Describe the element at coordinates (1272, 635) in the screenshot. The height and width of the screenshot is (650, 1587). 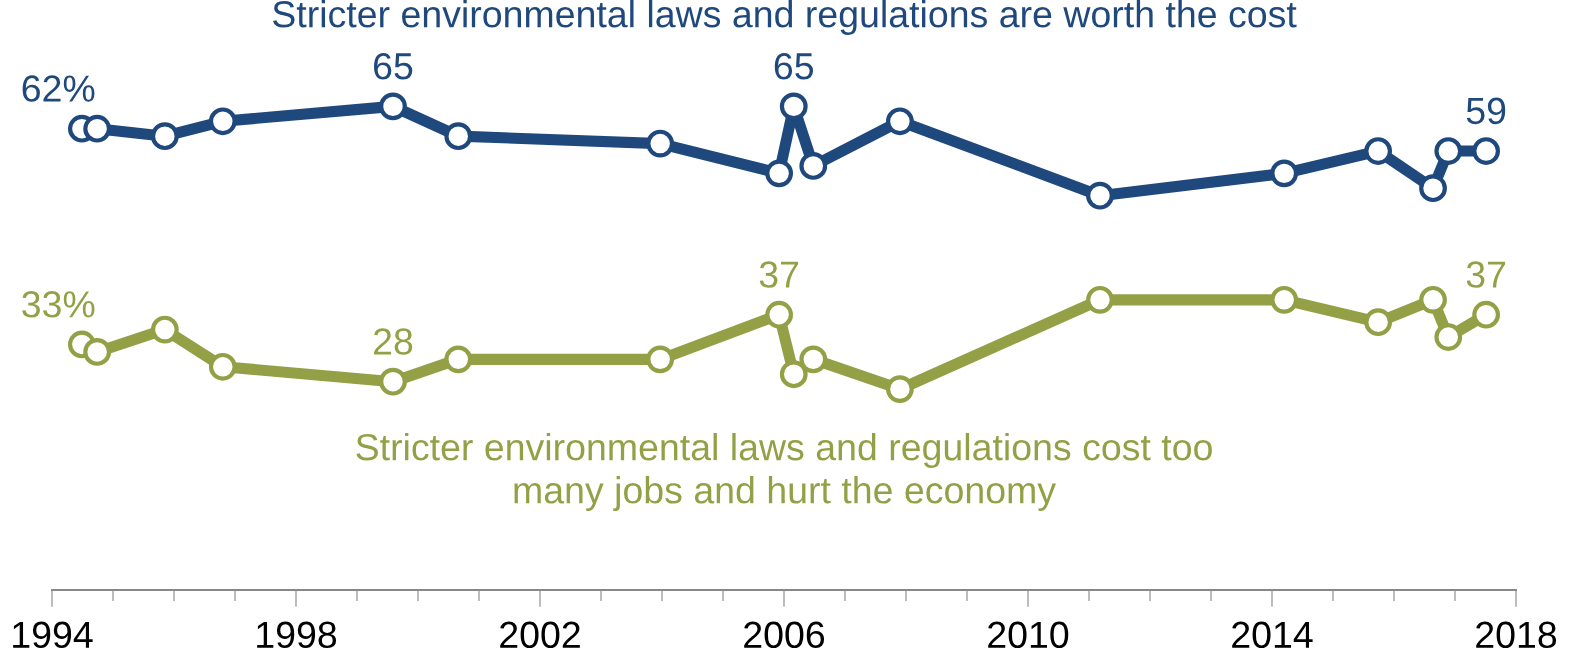
I see `x-tick-label: 2014` at that location.